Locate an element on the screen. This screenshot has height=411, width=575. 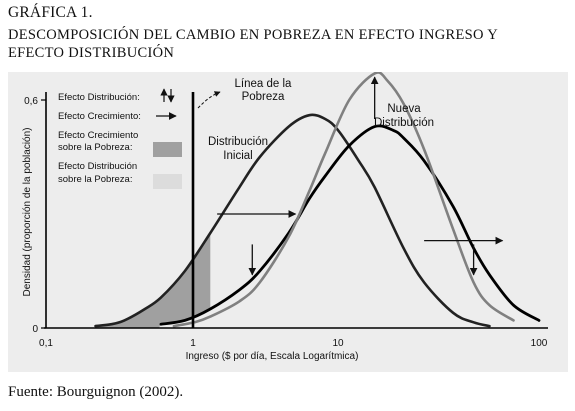
poverty-line-label-2: Pobreza is located at coordinates (263, 97).